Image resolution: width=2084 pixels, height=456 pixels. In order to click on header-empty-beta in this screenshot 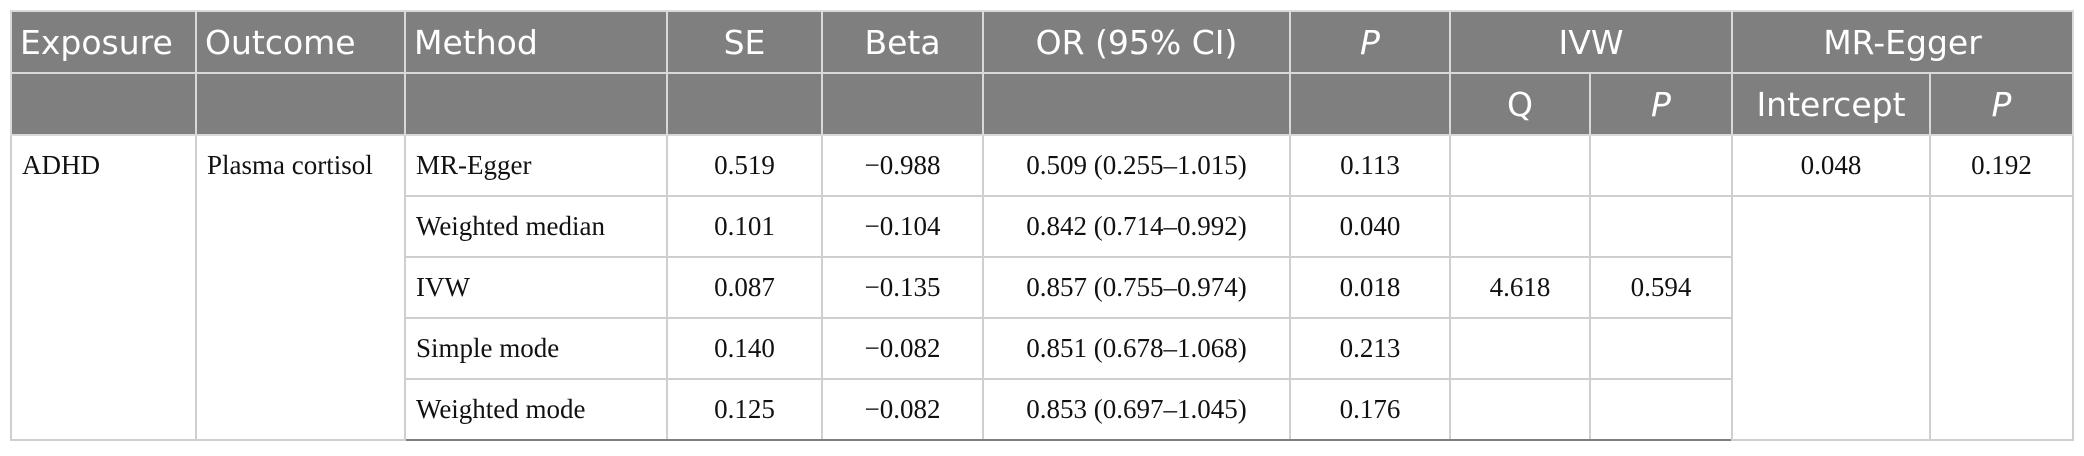, I will do `click(902, 104)`.